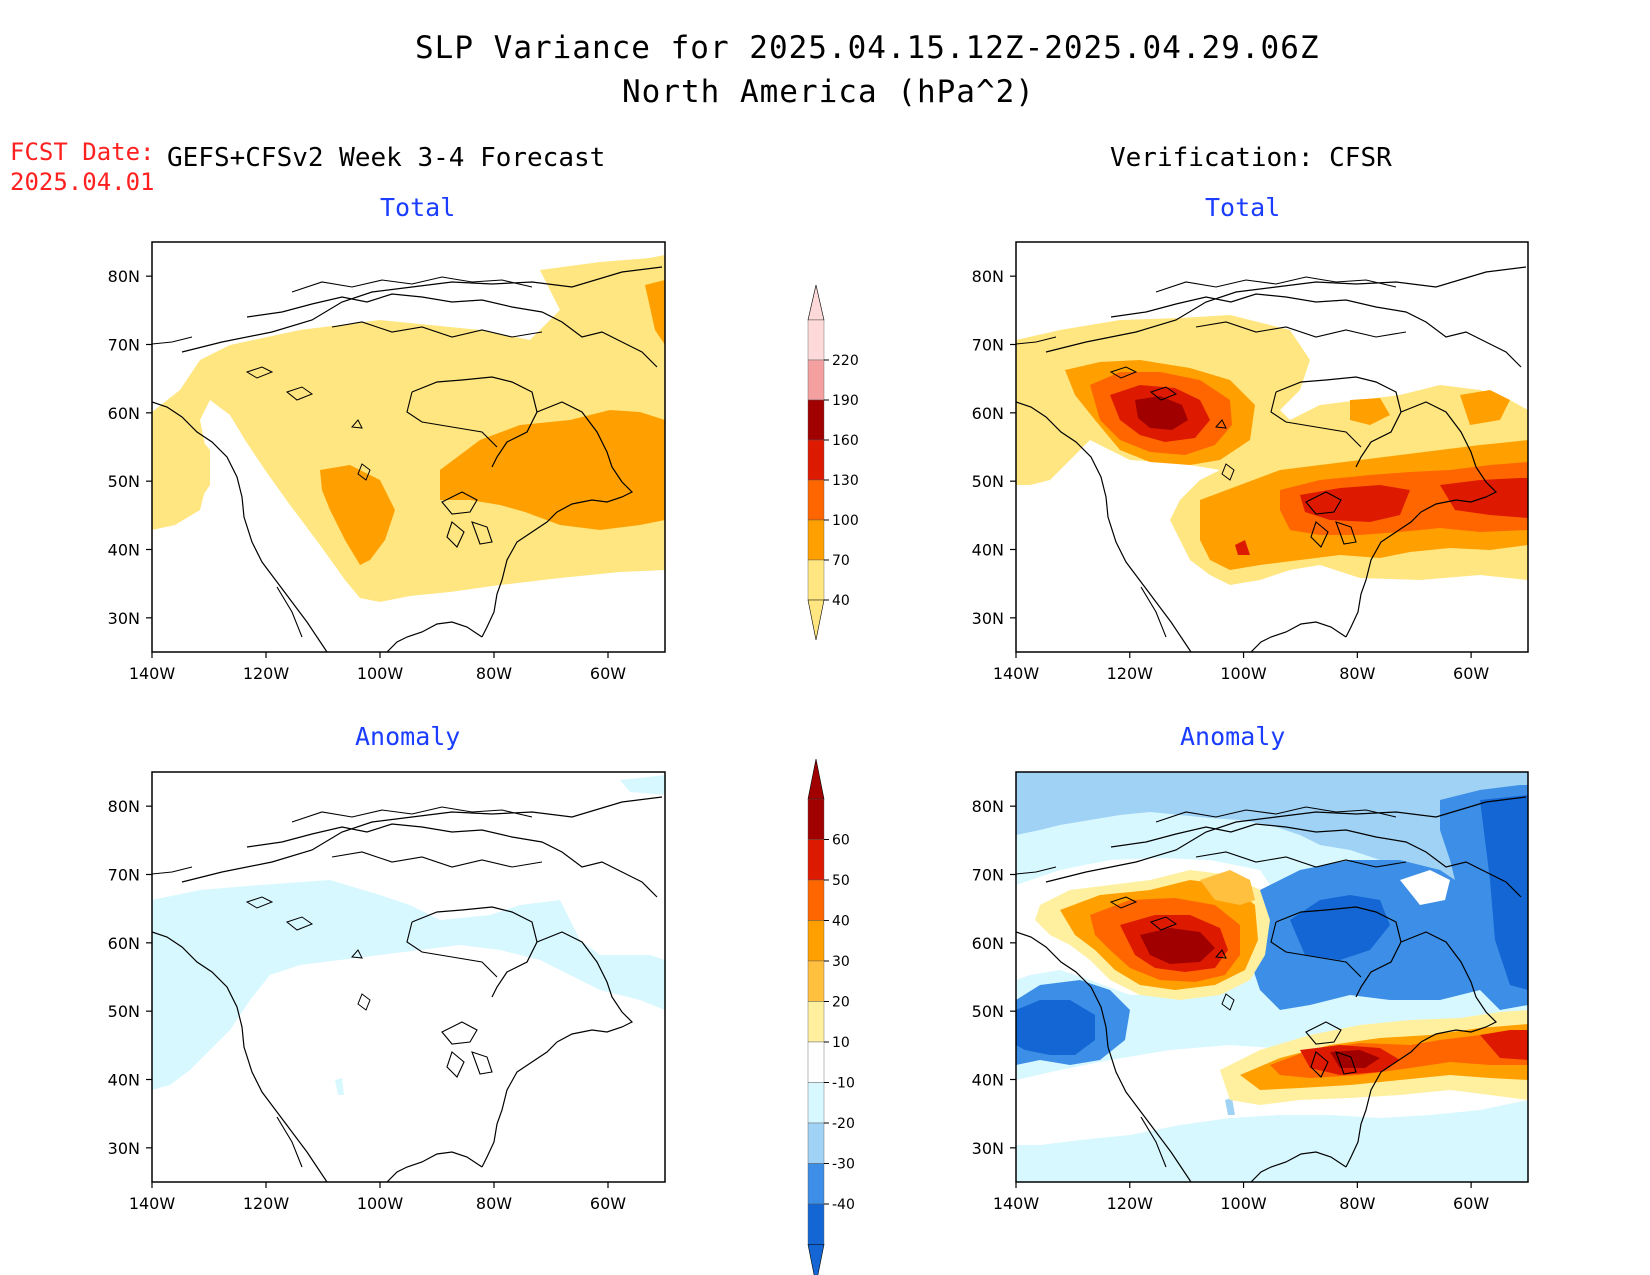 The image size is (1650, 1275). Describe the element at coordinates (843, 1165) in the screenshot. I see `colorbar-label: -30` at that location.